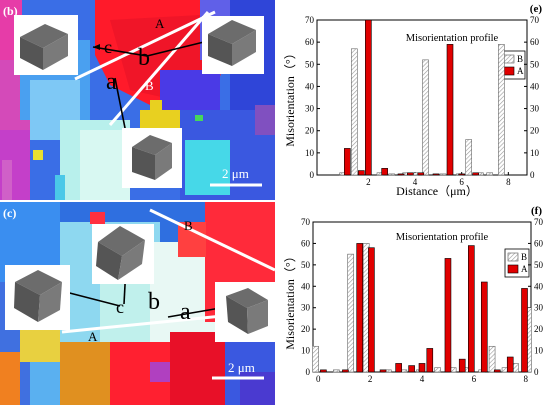 This screenshot has height=410, width=550. What do you see at coordinates (517, 263) in the screenshot?
I see `chart-f-legend: B A` at bounding box center [517, 263].